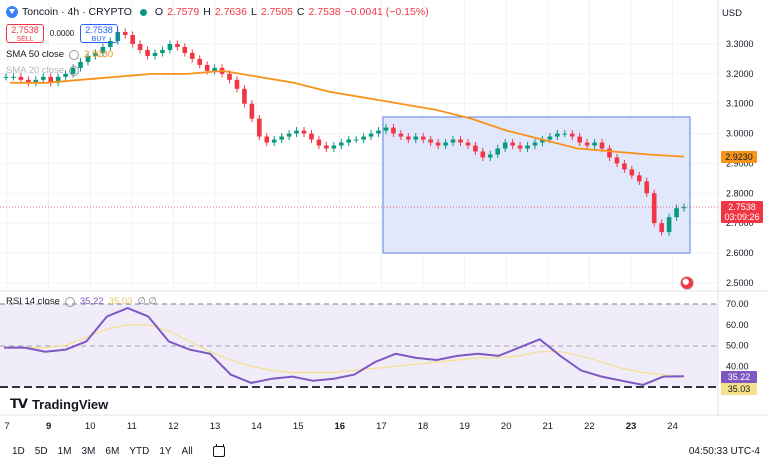  I want to click on range-button: YTD, so click(139, 451).